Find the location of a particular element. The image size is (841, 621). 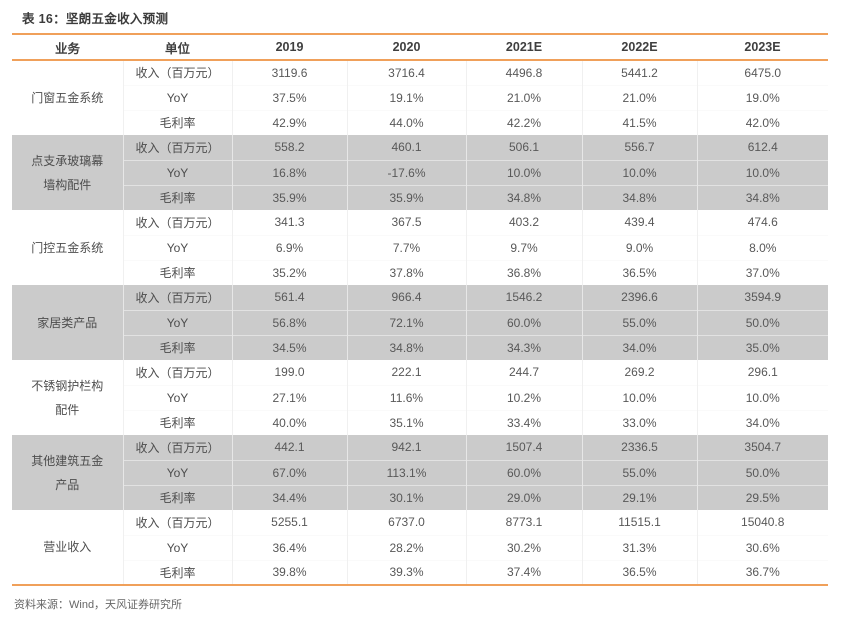

table-row: YoY 56.8% 72.1% 60.0% 55.0% 50.0% is located at coordinates (420, 322).